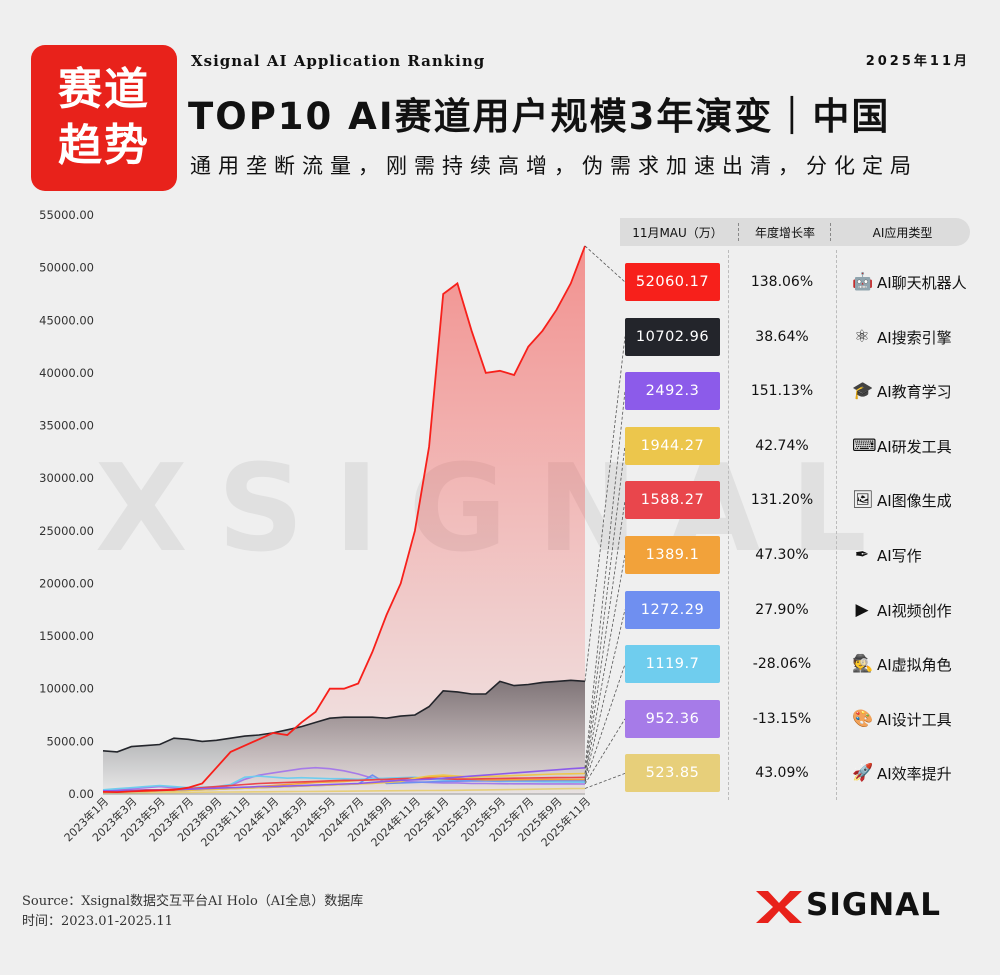 The height and width of the screenshot is (975, 1000). I want to click on page-subtitle: 通用垄断流量，刚需持续高增，伪需求加速出清，分化定局, so click(554, 166).